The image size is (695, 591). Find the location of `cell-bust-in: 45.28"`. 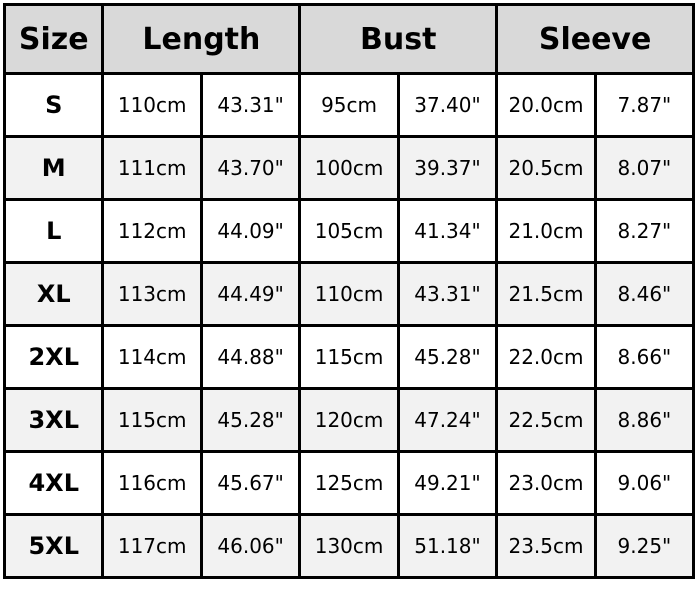

cell-bust-in: 45.28" is located at coordinates (447, 357).